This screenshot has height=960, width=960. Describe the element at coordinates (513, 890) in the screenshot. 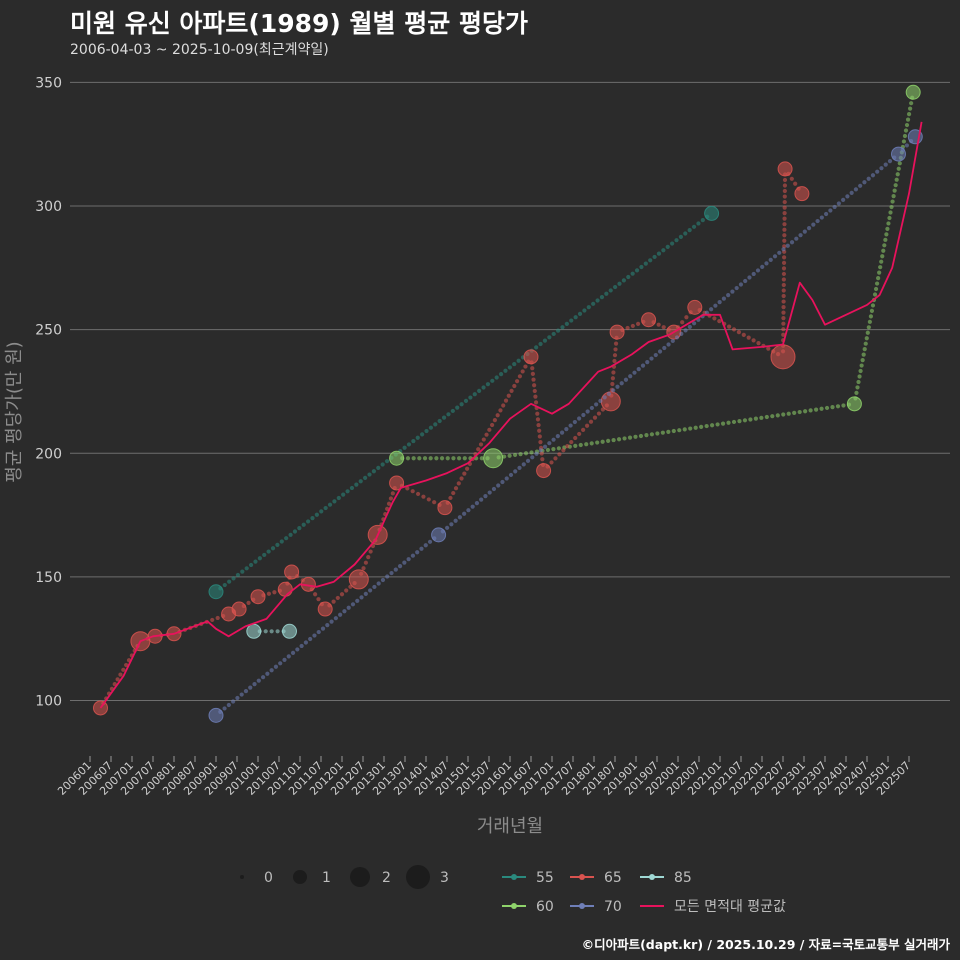

I see `legend: 0 1 2 3 55 60 65 70 85 모든 면적대 평균값` at that location.